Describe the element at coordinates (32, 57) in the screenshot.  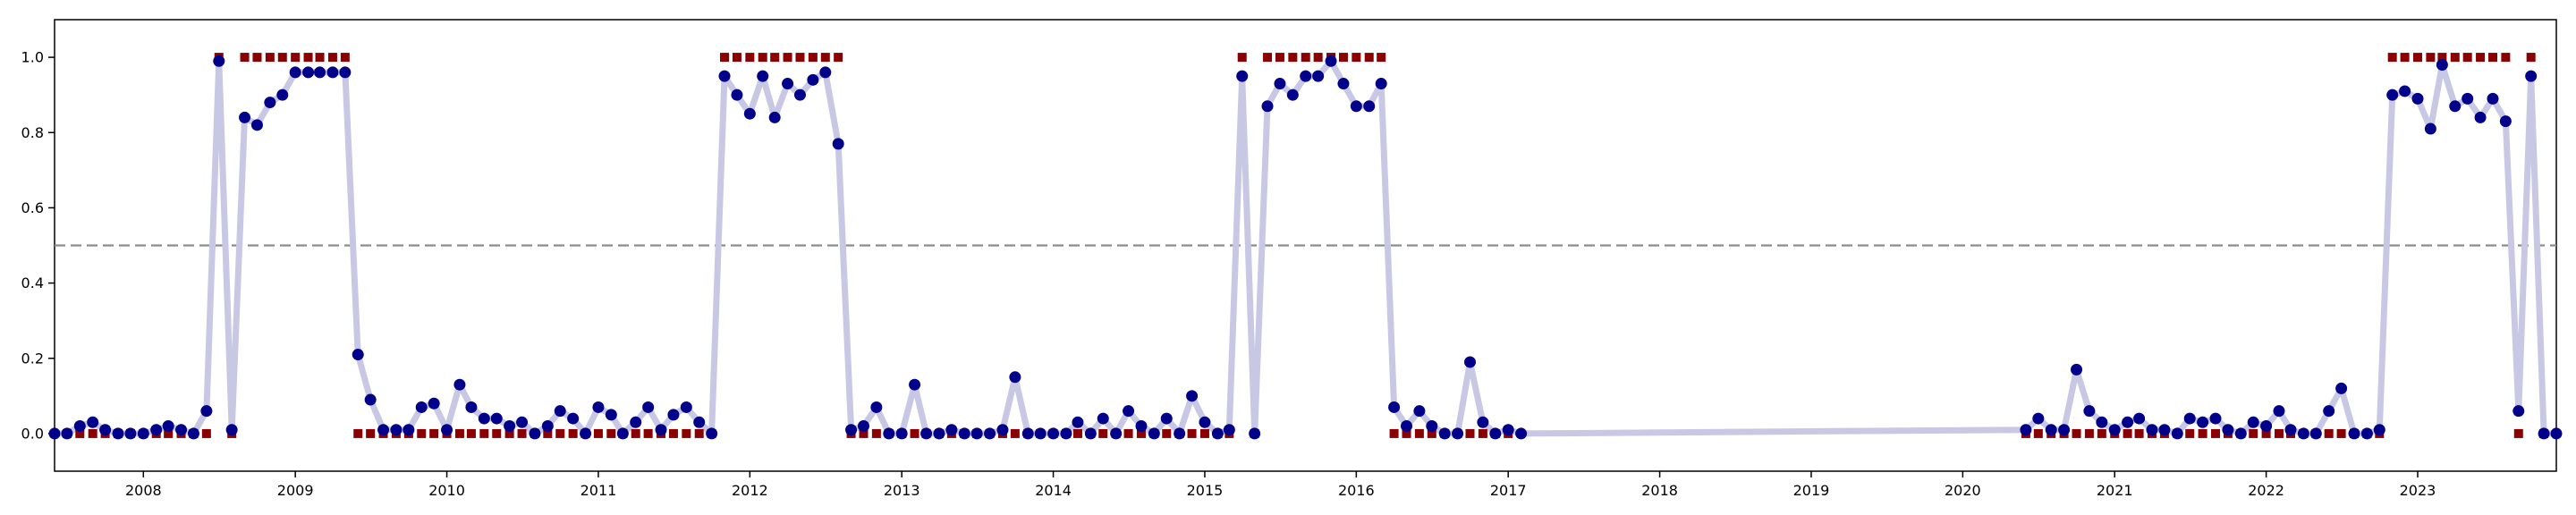
I see `y-tick-label: 1.0` at that location.